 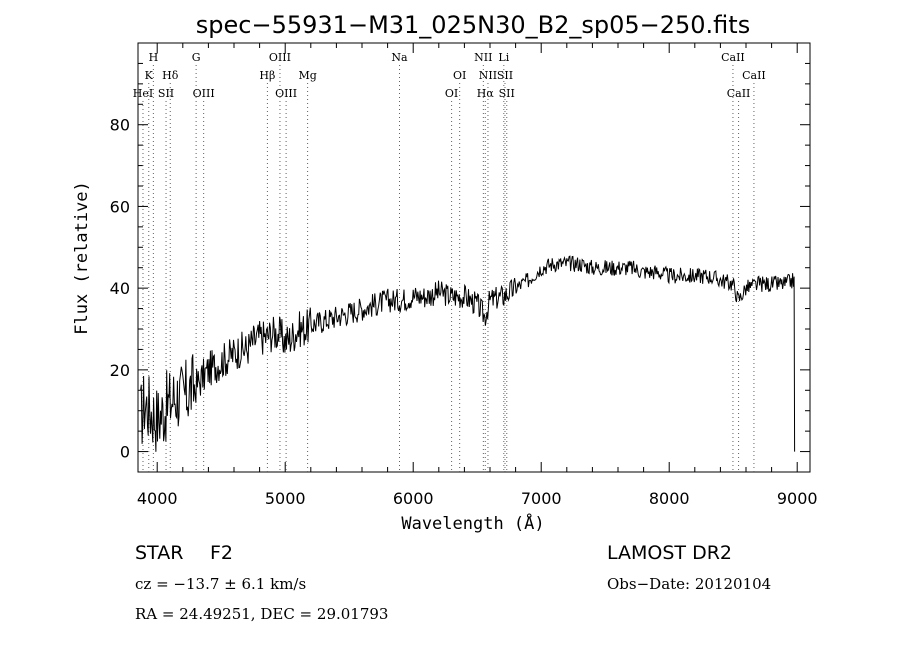 What do you see at coordinates (154, 57) in the screenshot?
I see `spectral-line-label: H` at bounding box center [154, 57].